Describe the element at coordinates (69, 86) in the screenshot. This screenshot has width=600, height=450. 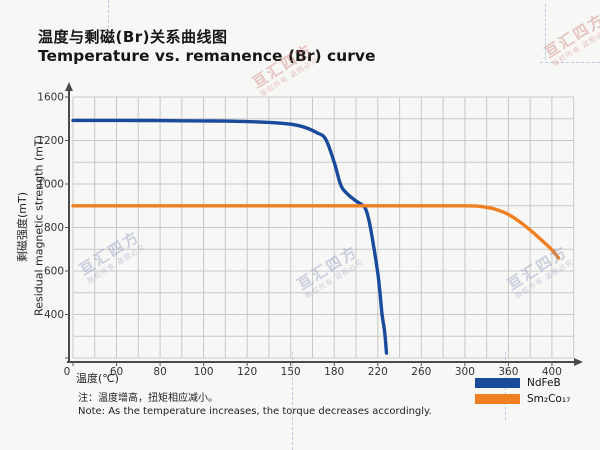
I see `y-axis-arrow-icon` at that location.